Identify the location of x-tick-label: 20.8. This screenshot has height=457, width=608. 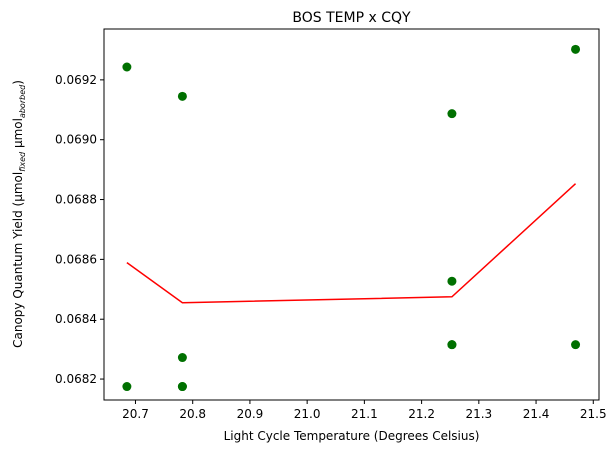
(192, 414).